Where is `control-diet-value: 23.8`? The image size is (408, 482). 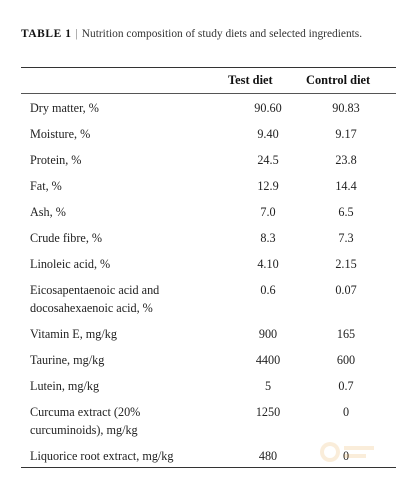 control-diet-value: 23.8 is located at coordinates (346, 160).